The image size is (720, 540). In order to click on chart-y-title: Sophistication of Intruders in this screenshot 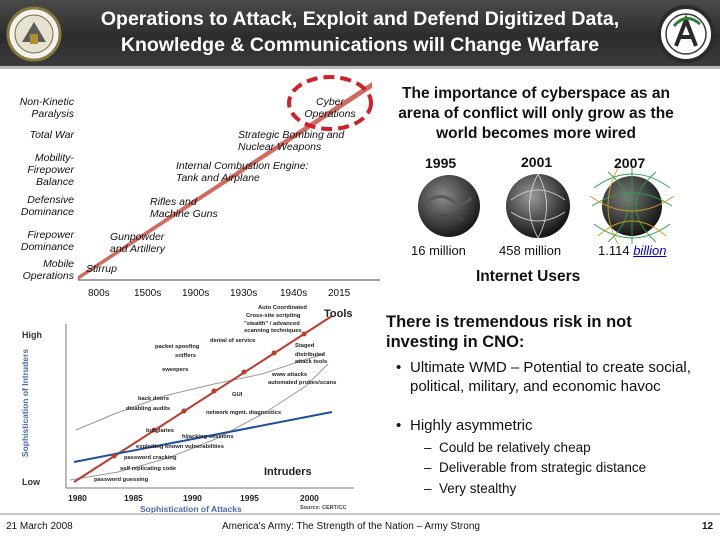, I will do `click(25, 403)`.